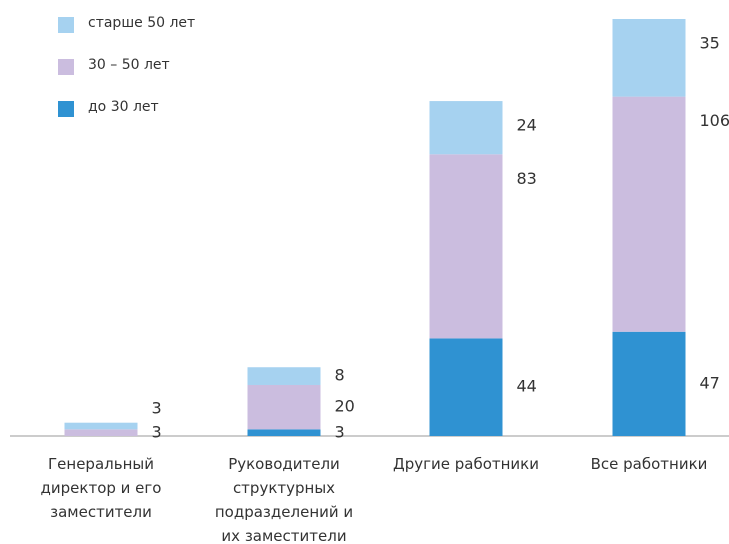 The height and width of the screenshot is (544, 729). I want to click on value-label: 47, so click(710, 382).